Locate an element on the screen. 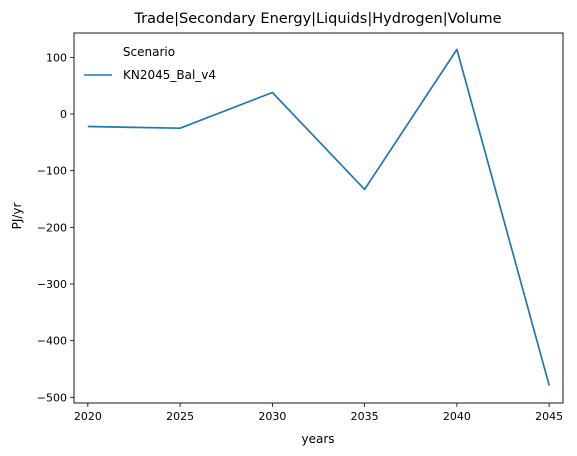 The height and width of the screenshot is (456, 577). x-tick-label: 2035 is located at coordinates (365, 416).